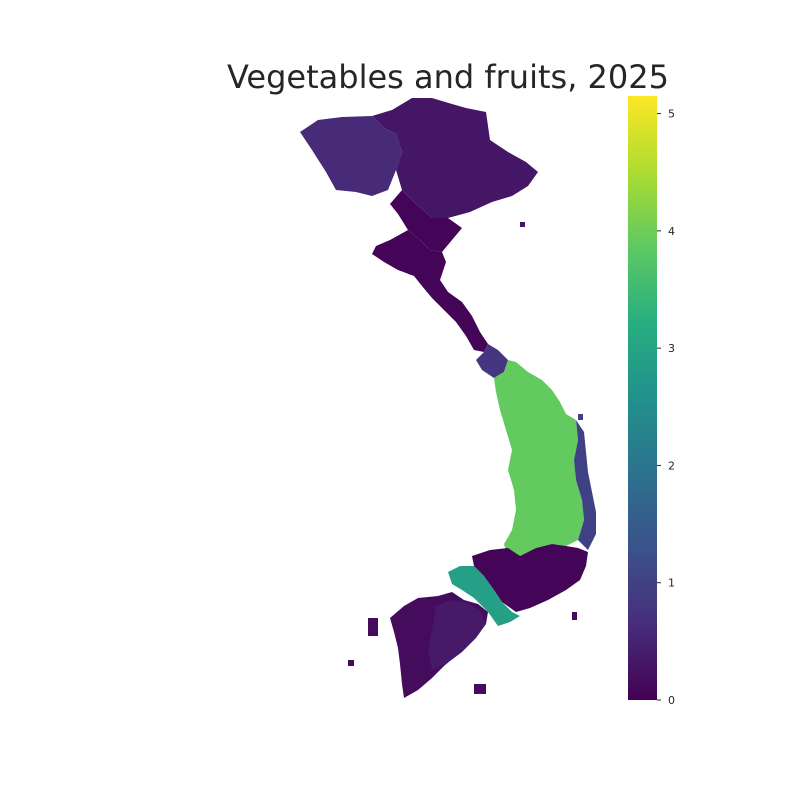 This screenshot has height=800, width=800. What do you see at coordinates (448, 77) in the screenshot?
I see `chart-title: Vegetables and fruits, 2025` at bounding box center [448, 77].